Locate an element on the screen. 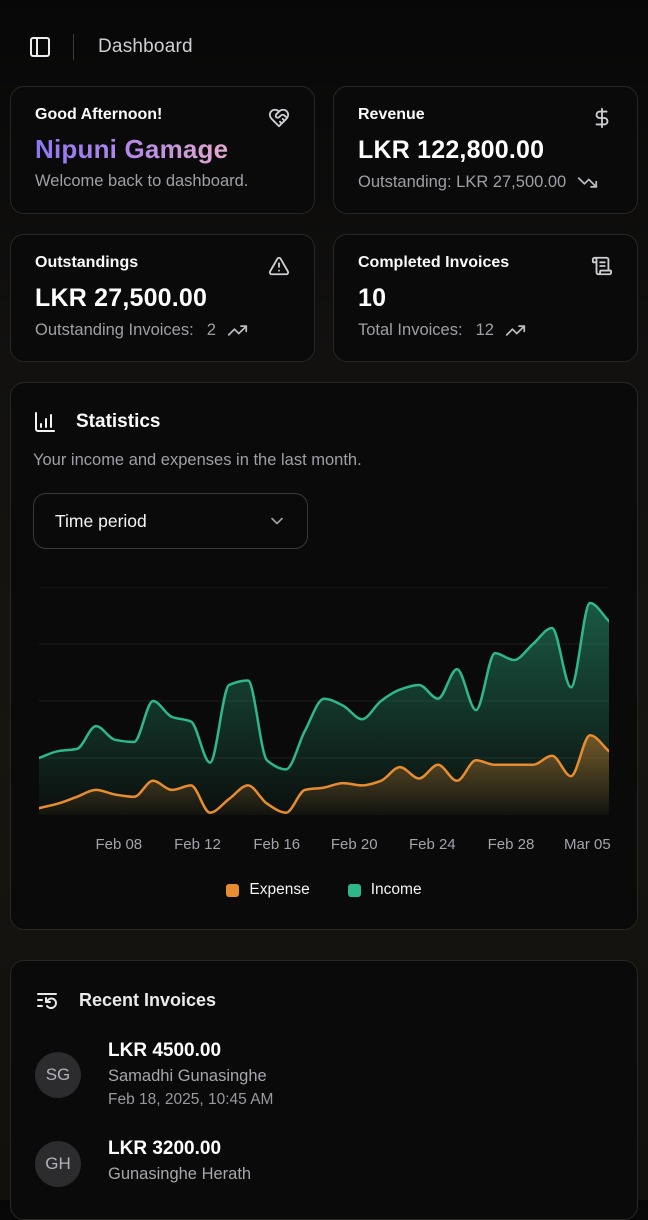  invoice-client-name: Samadhi Gunasinghe is located at coordinates (187, 1076).